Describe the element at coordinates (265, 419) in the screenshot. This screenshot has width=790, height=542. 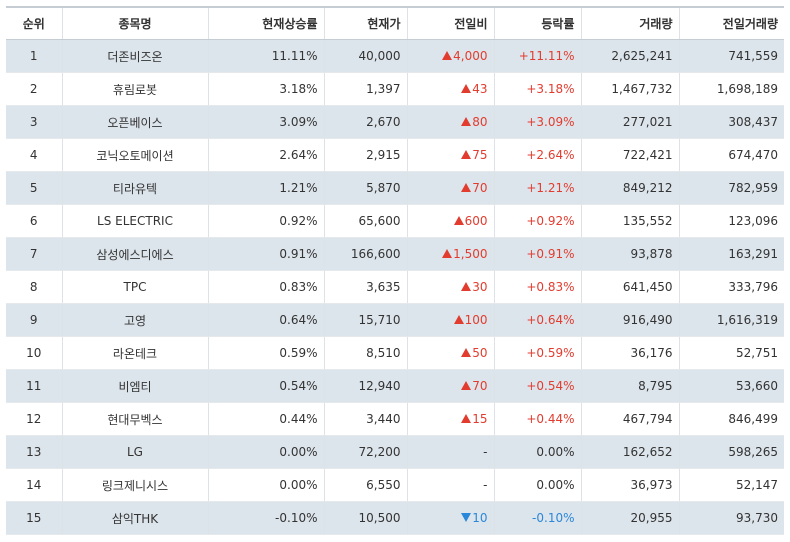
I see `rise-rate-cell: 0.44%` at that location.